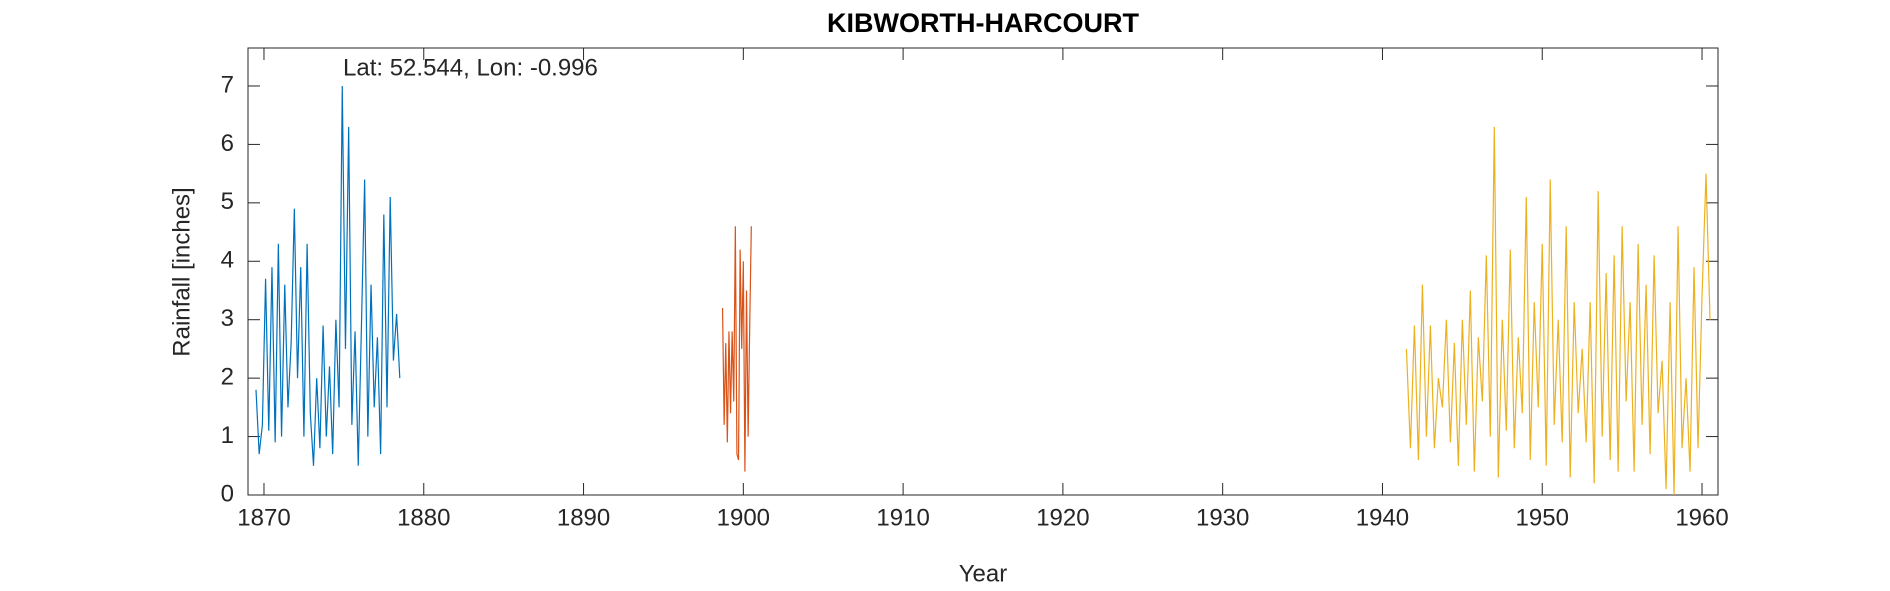 This screenshot has height=591, width=1890. I want to click on y-tick-label: 5, so click(227, 201).